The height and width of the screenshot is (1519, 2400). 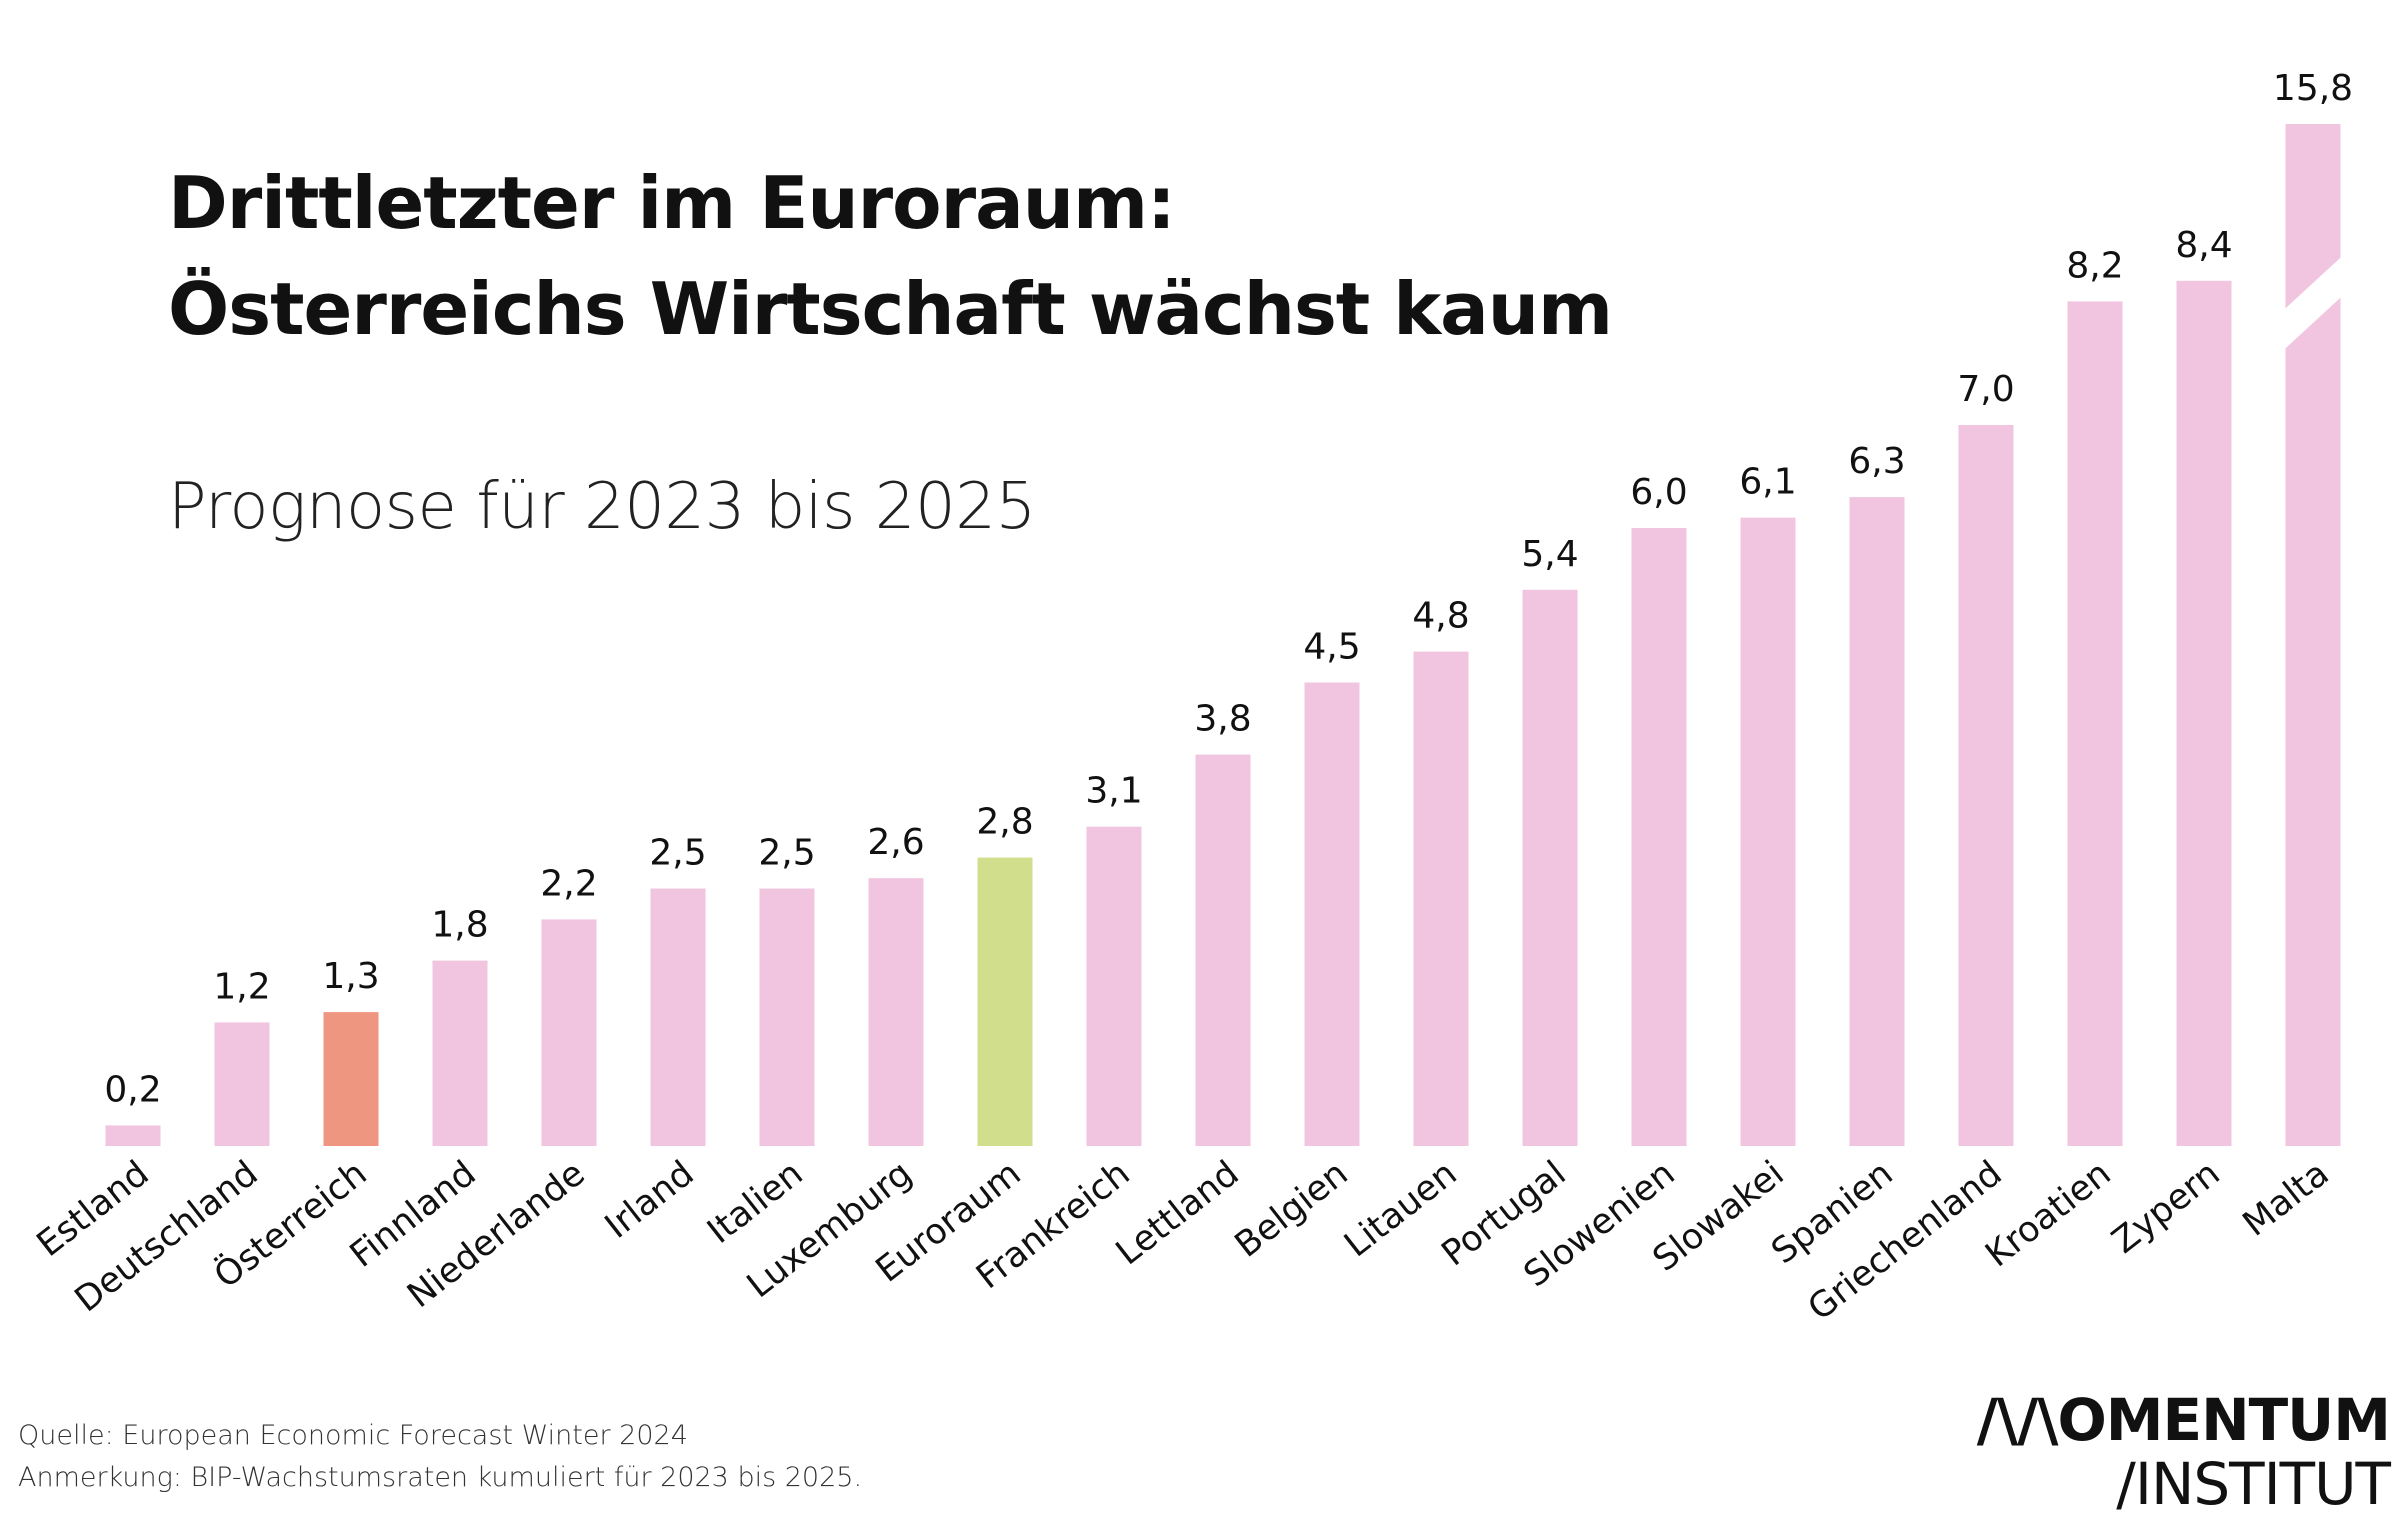 What do you see at coordinates (1440, 616) in the screenshot?
I see `value-label-litauen: 4,8` at bounding box center [1440, 616].